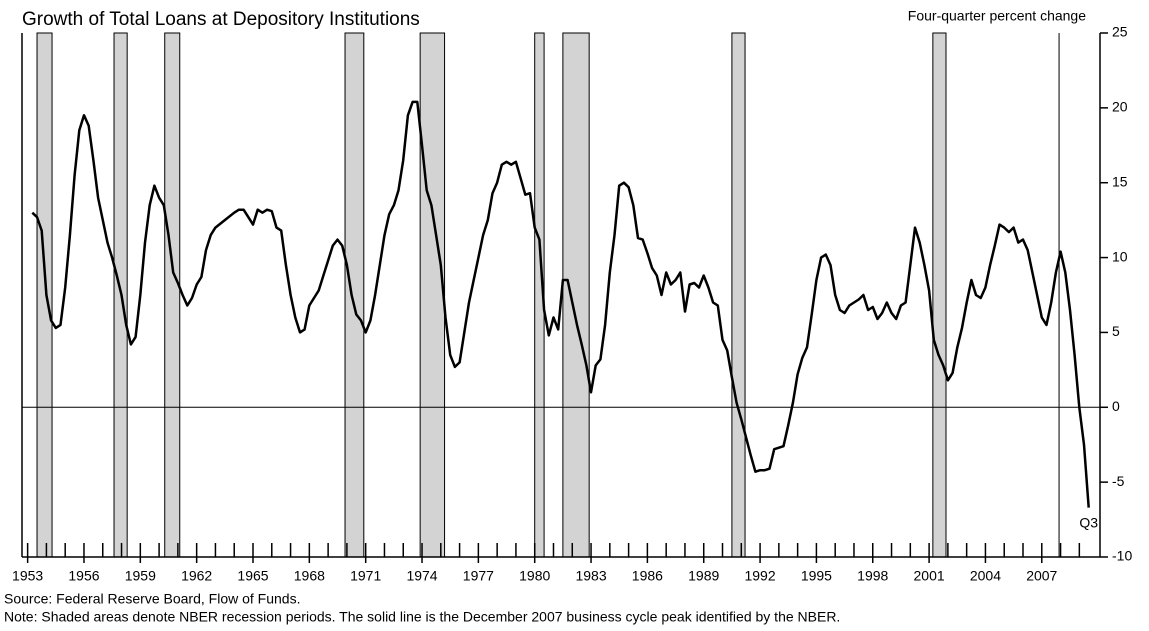 Image resolution: width=1149 pixels, height=631 pixels. Describe the element at coordinates (252, 576) in the screenshot. I see `x-tick-label: 1965` at that location.